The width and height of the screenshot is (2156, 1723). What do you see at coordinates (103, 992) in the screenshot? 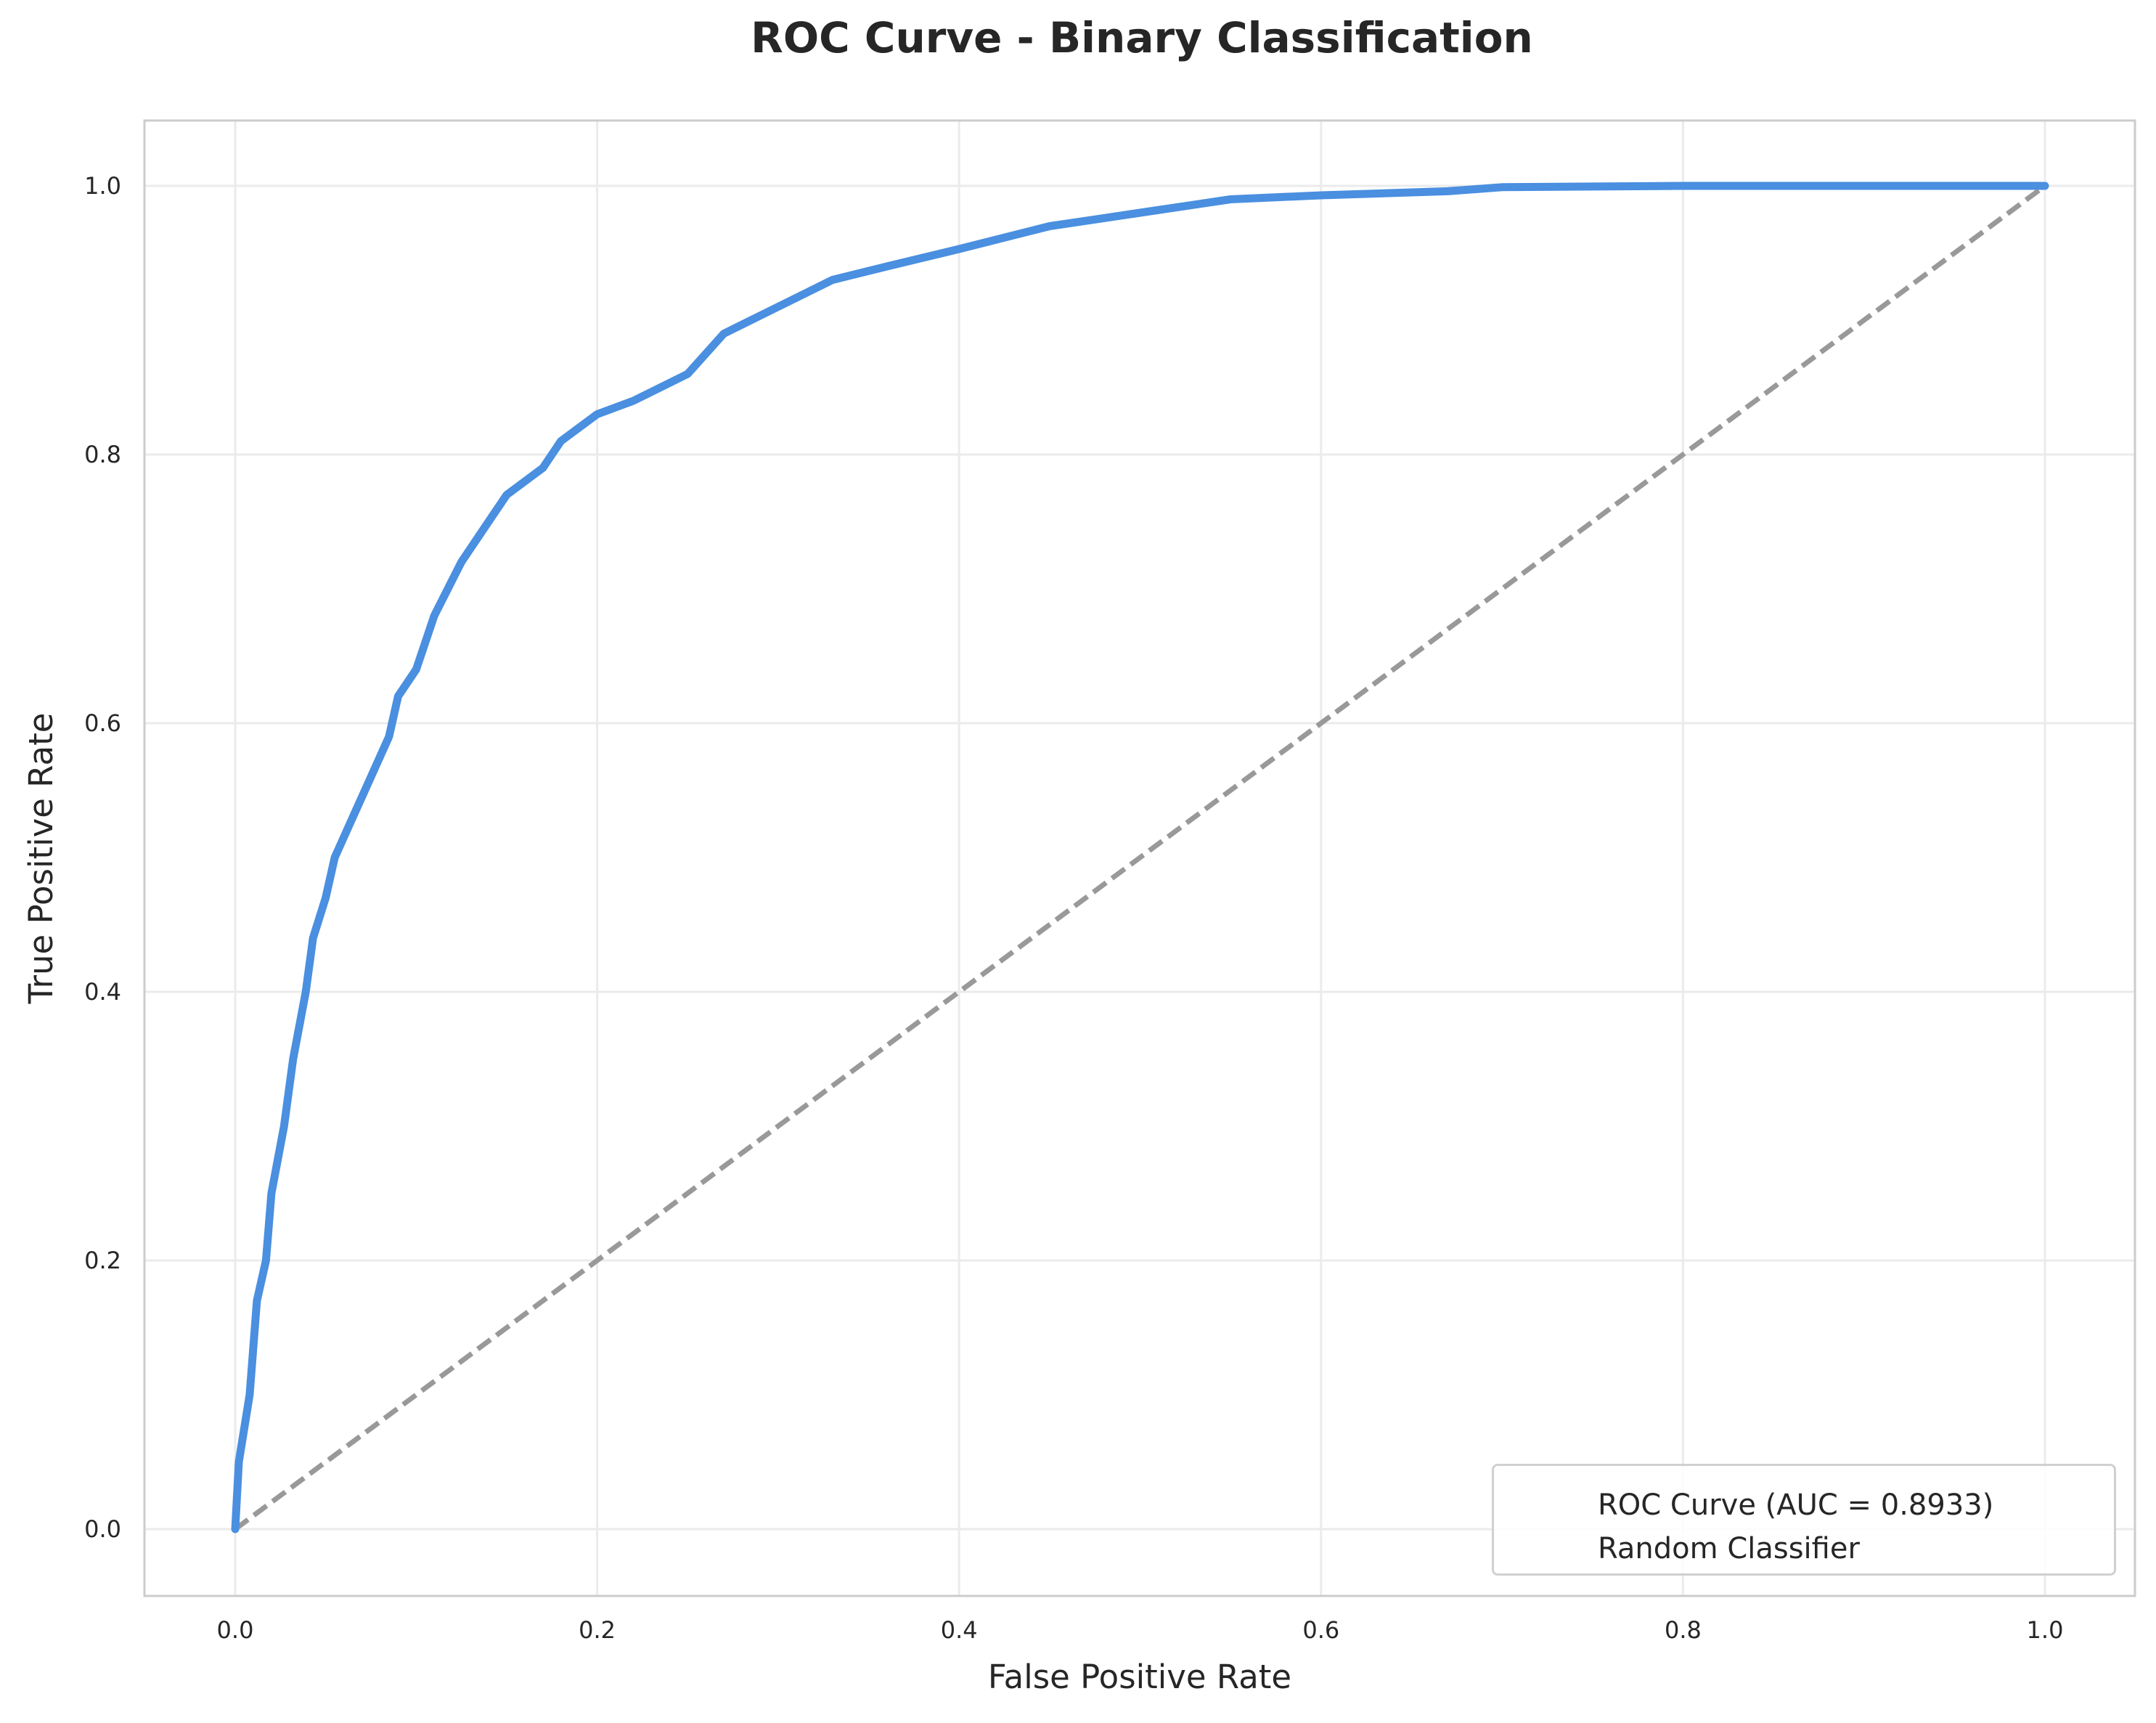
I see `y-tick-label: 0.4` at bounding box center [103, 992].